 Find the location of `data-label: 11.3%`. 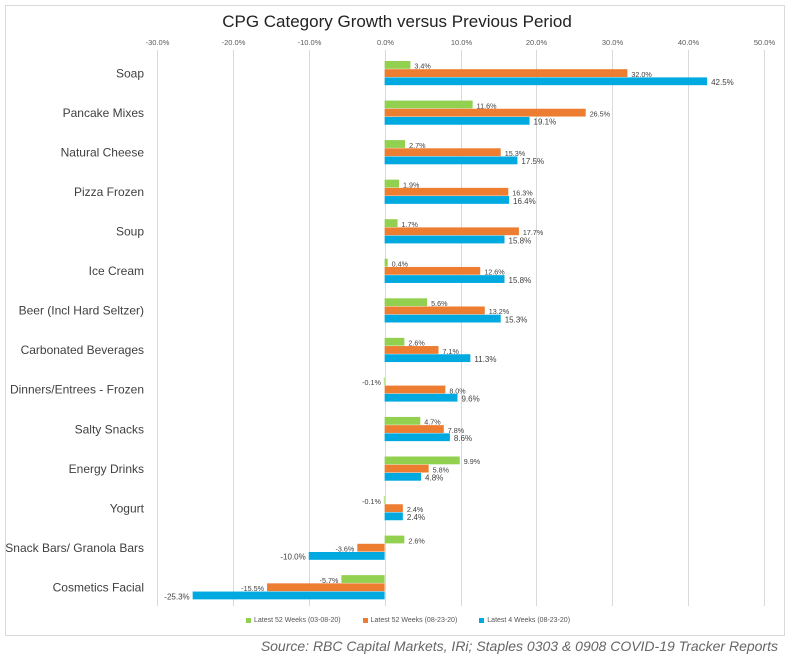

data-label: 11.3% is located at coordinates (485, 359).